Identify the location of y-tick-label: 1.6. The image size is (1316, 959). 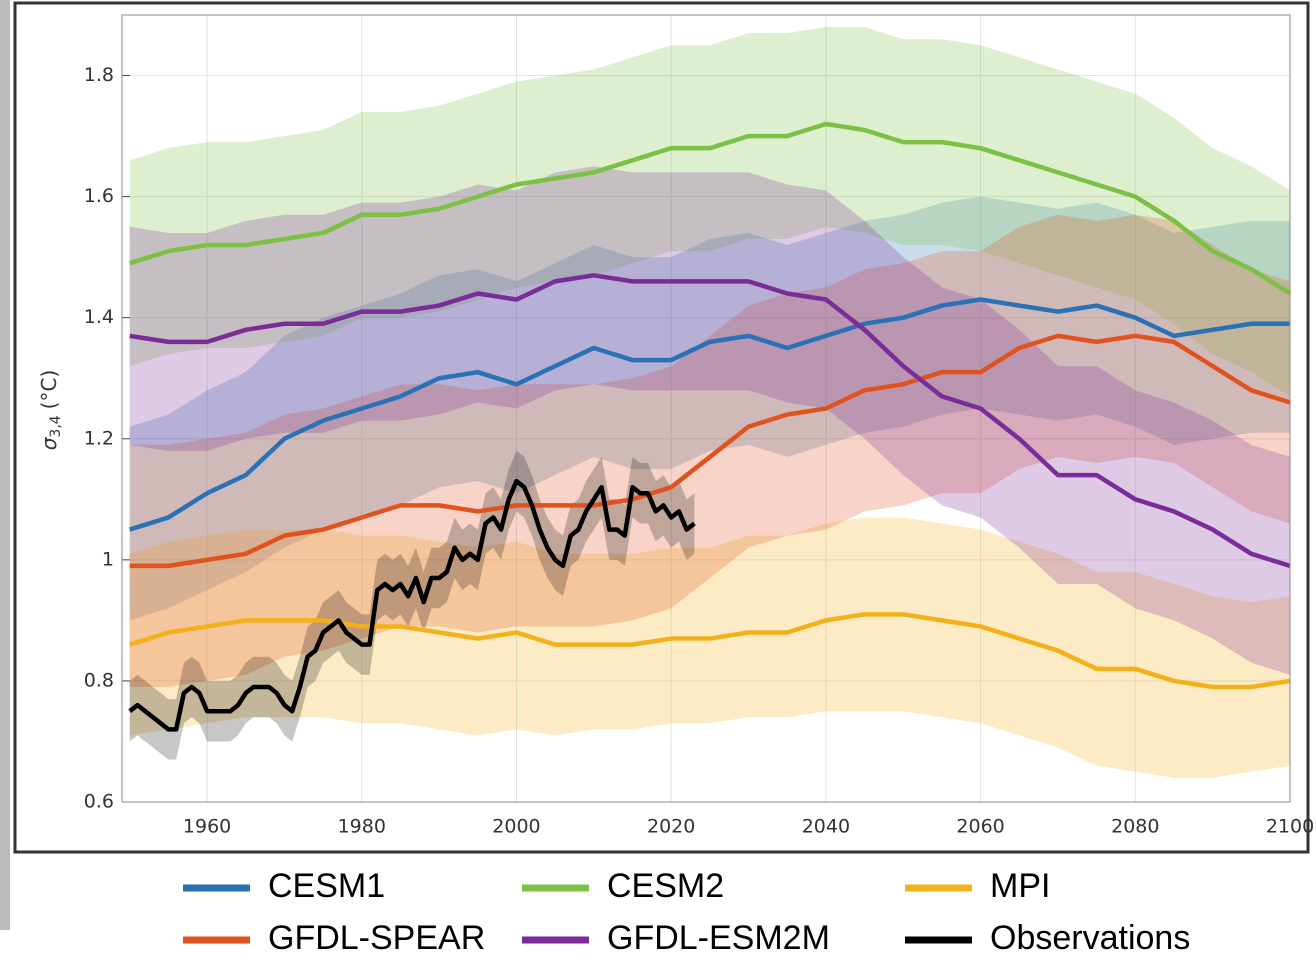
(99, 196).